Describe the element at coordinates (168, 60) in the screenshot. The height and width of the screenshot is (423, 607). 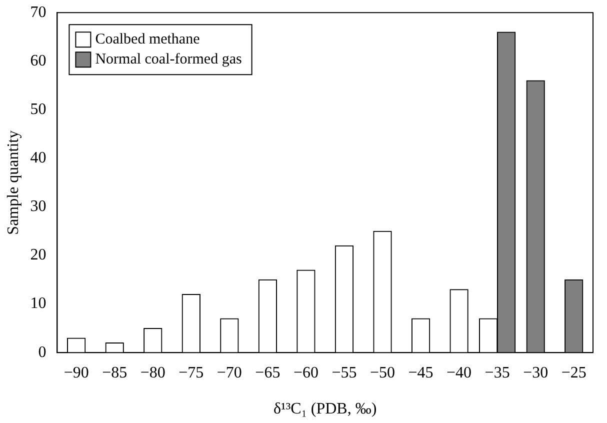
I see `legend-label: Normal coal-formed gas` at that location.